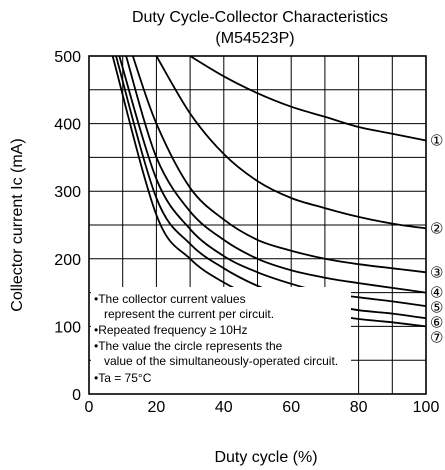  Describe the element at coordinates (436, 323) in the screenshot. I see `series-label: ⑥` at that location.